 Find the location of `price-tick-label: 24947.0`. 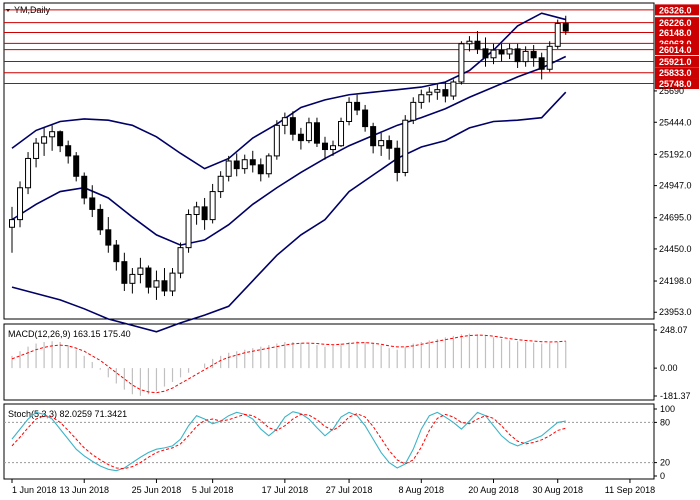

price-tick-label: 24947.0 is located at coordinates (675, 186).